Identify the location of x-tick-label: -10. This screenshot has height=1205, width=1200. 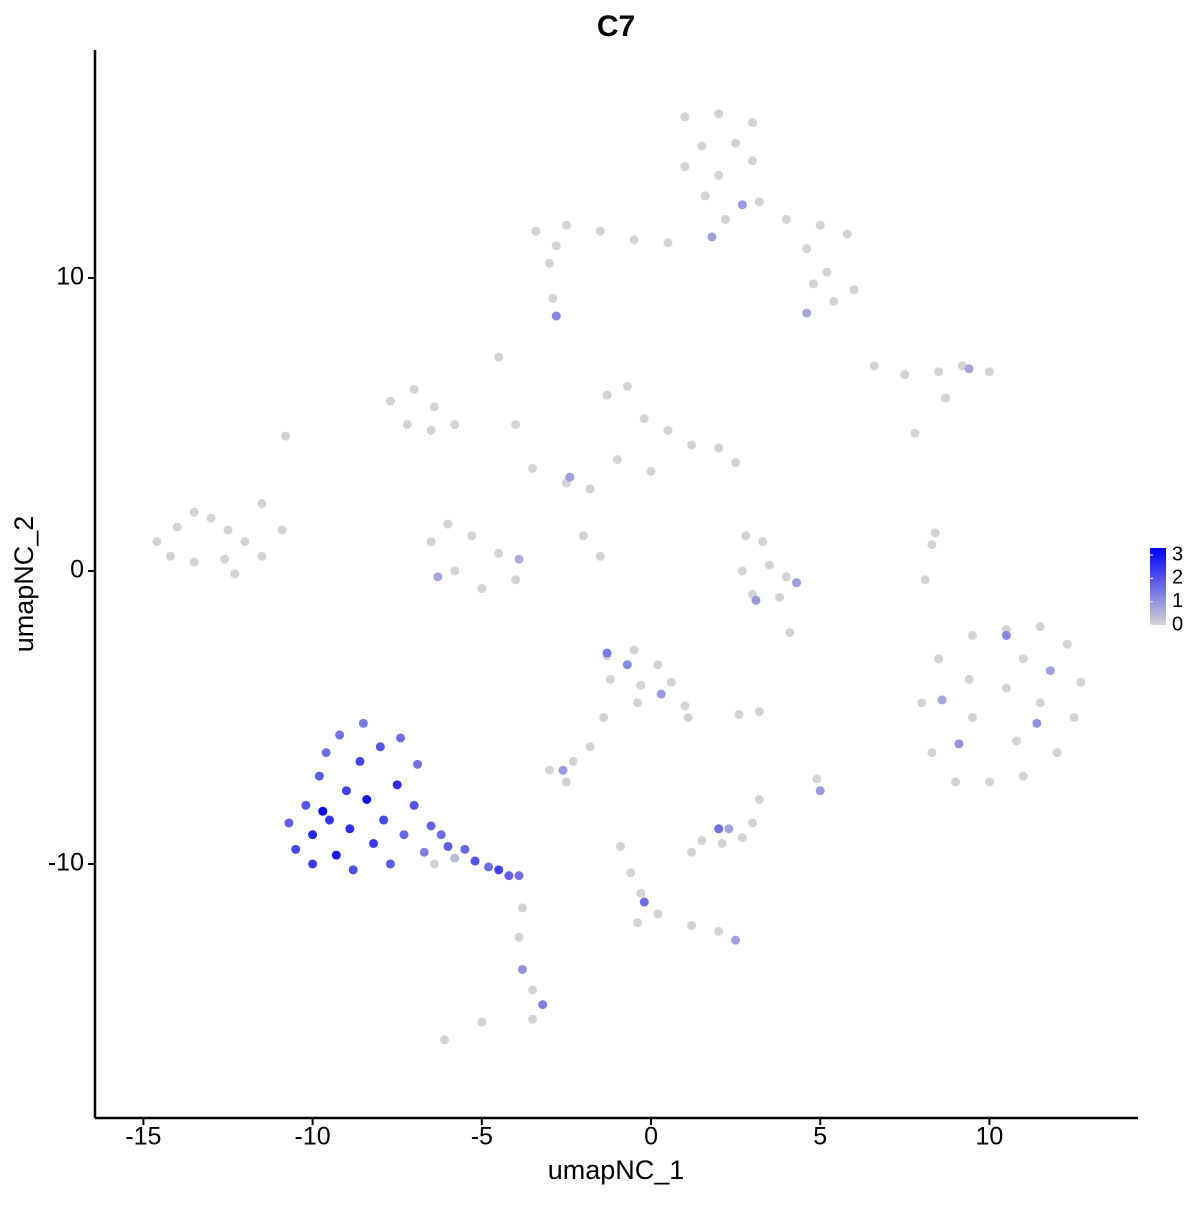
(313, 1137).